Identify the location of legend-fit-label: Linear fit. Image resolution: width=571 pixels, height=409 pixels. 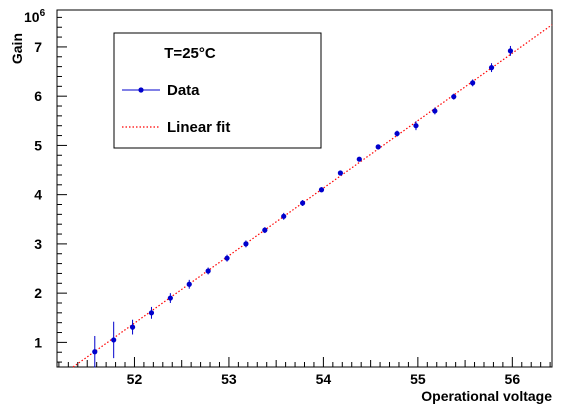
(198, 127).